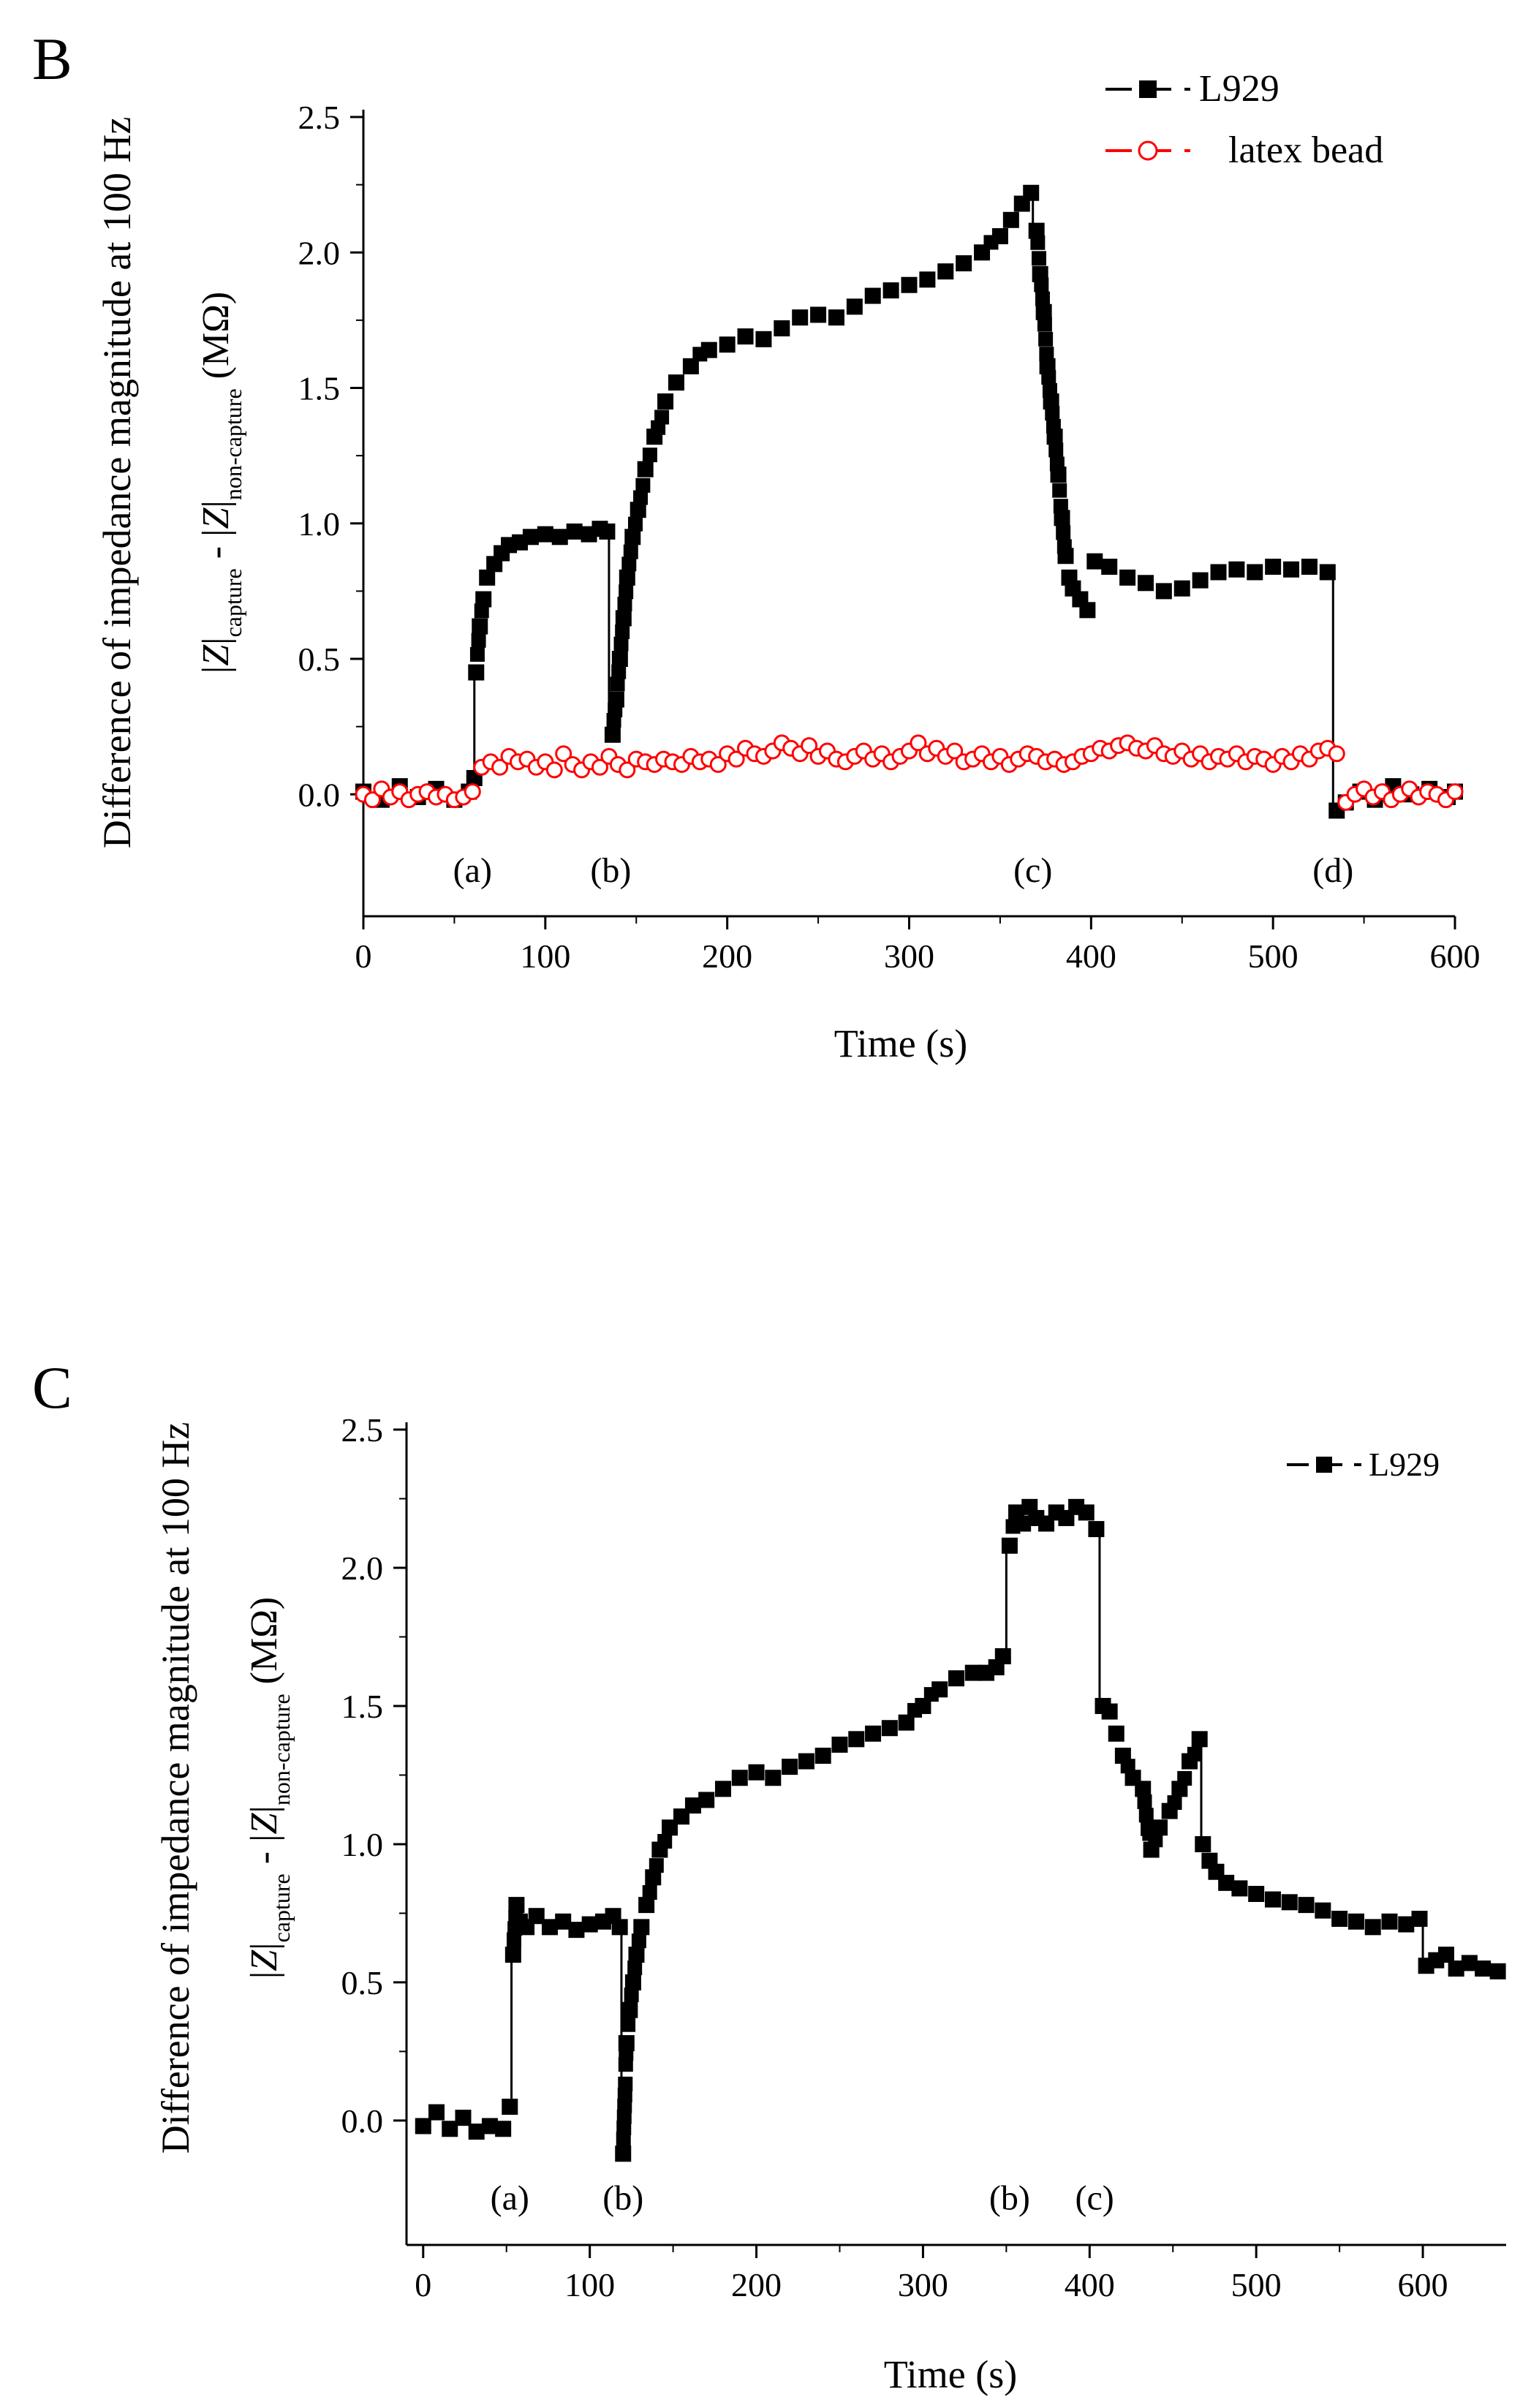 This screenshot has height=2408, width=1531. Describe the element at coordinates (909, 772) in the screenshot. I see `series-latex-bead` at that location.